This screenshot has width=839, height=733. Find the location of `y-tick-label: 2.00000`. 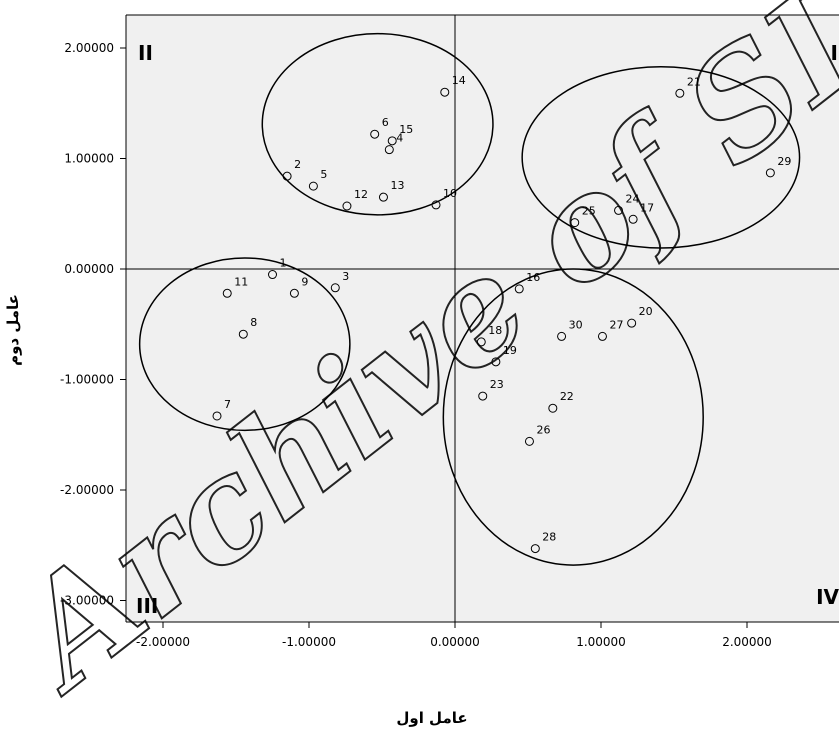

y-tick-label: 2.00000 is located at coordinates (89, 48).